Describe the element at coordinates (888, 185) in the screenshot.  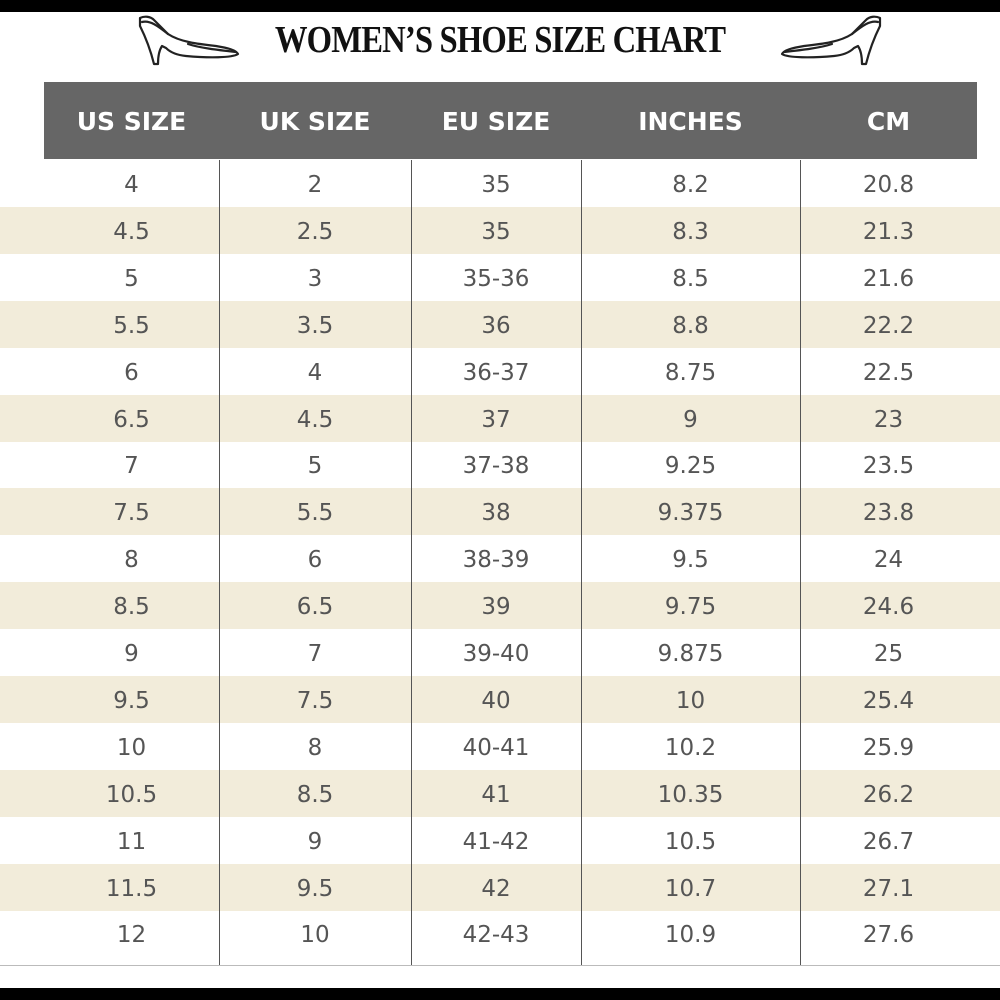
I see `table-cell-cm: 20.8` at that location.